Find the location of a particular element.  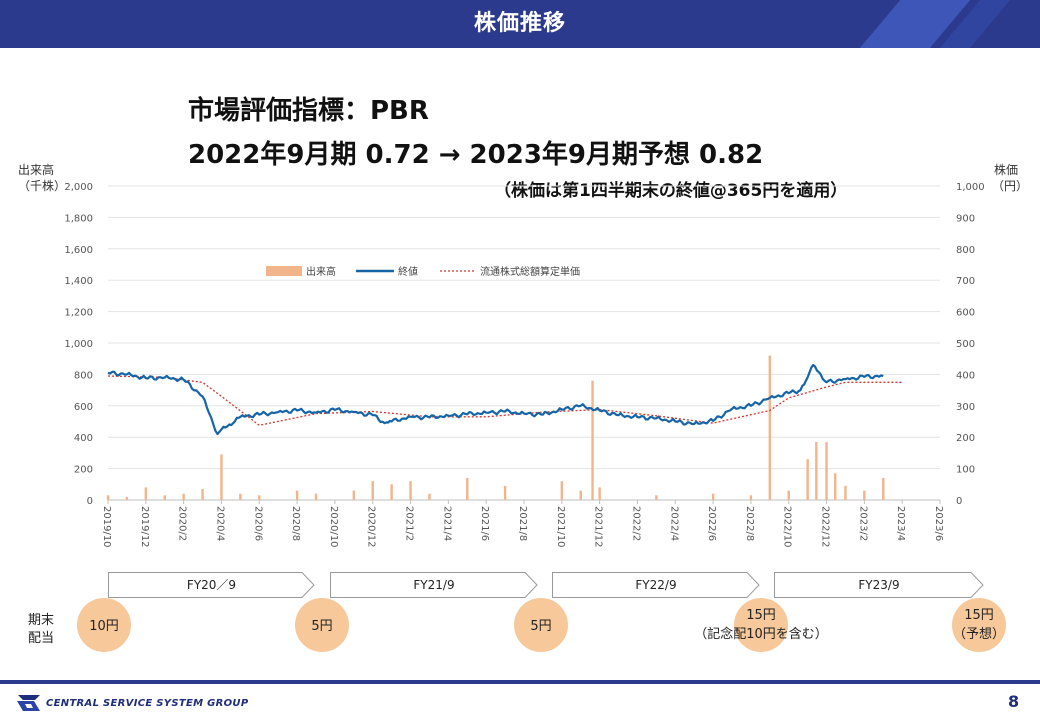

y-left-tick-label: 800 is located at coordinates (83, 375).